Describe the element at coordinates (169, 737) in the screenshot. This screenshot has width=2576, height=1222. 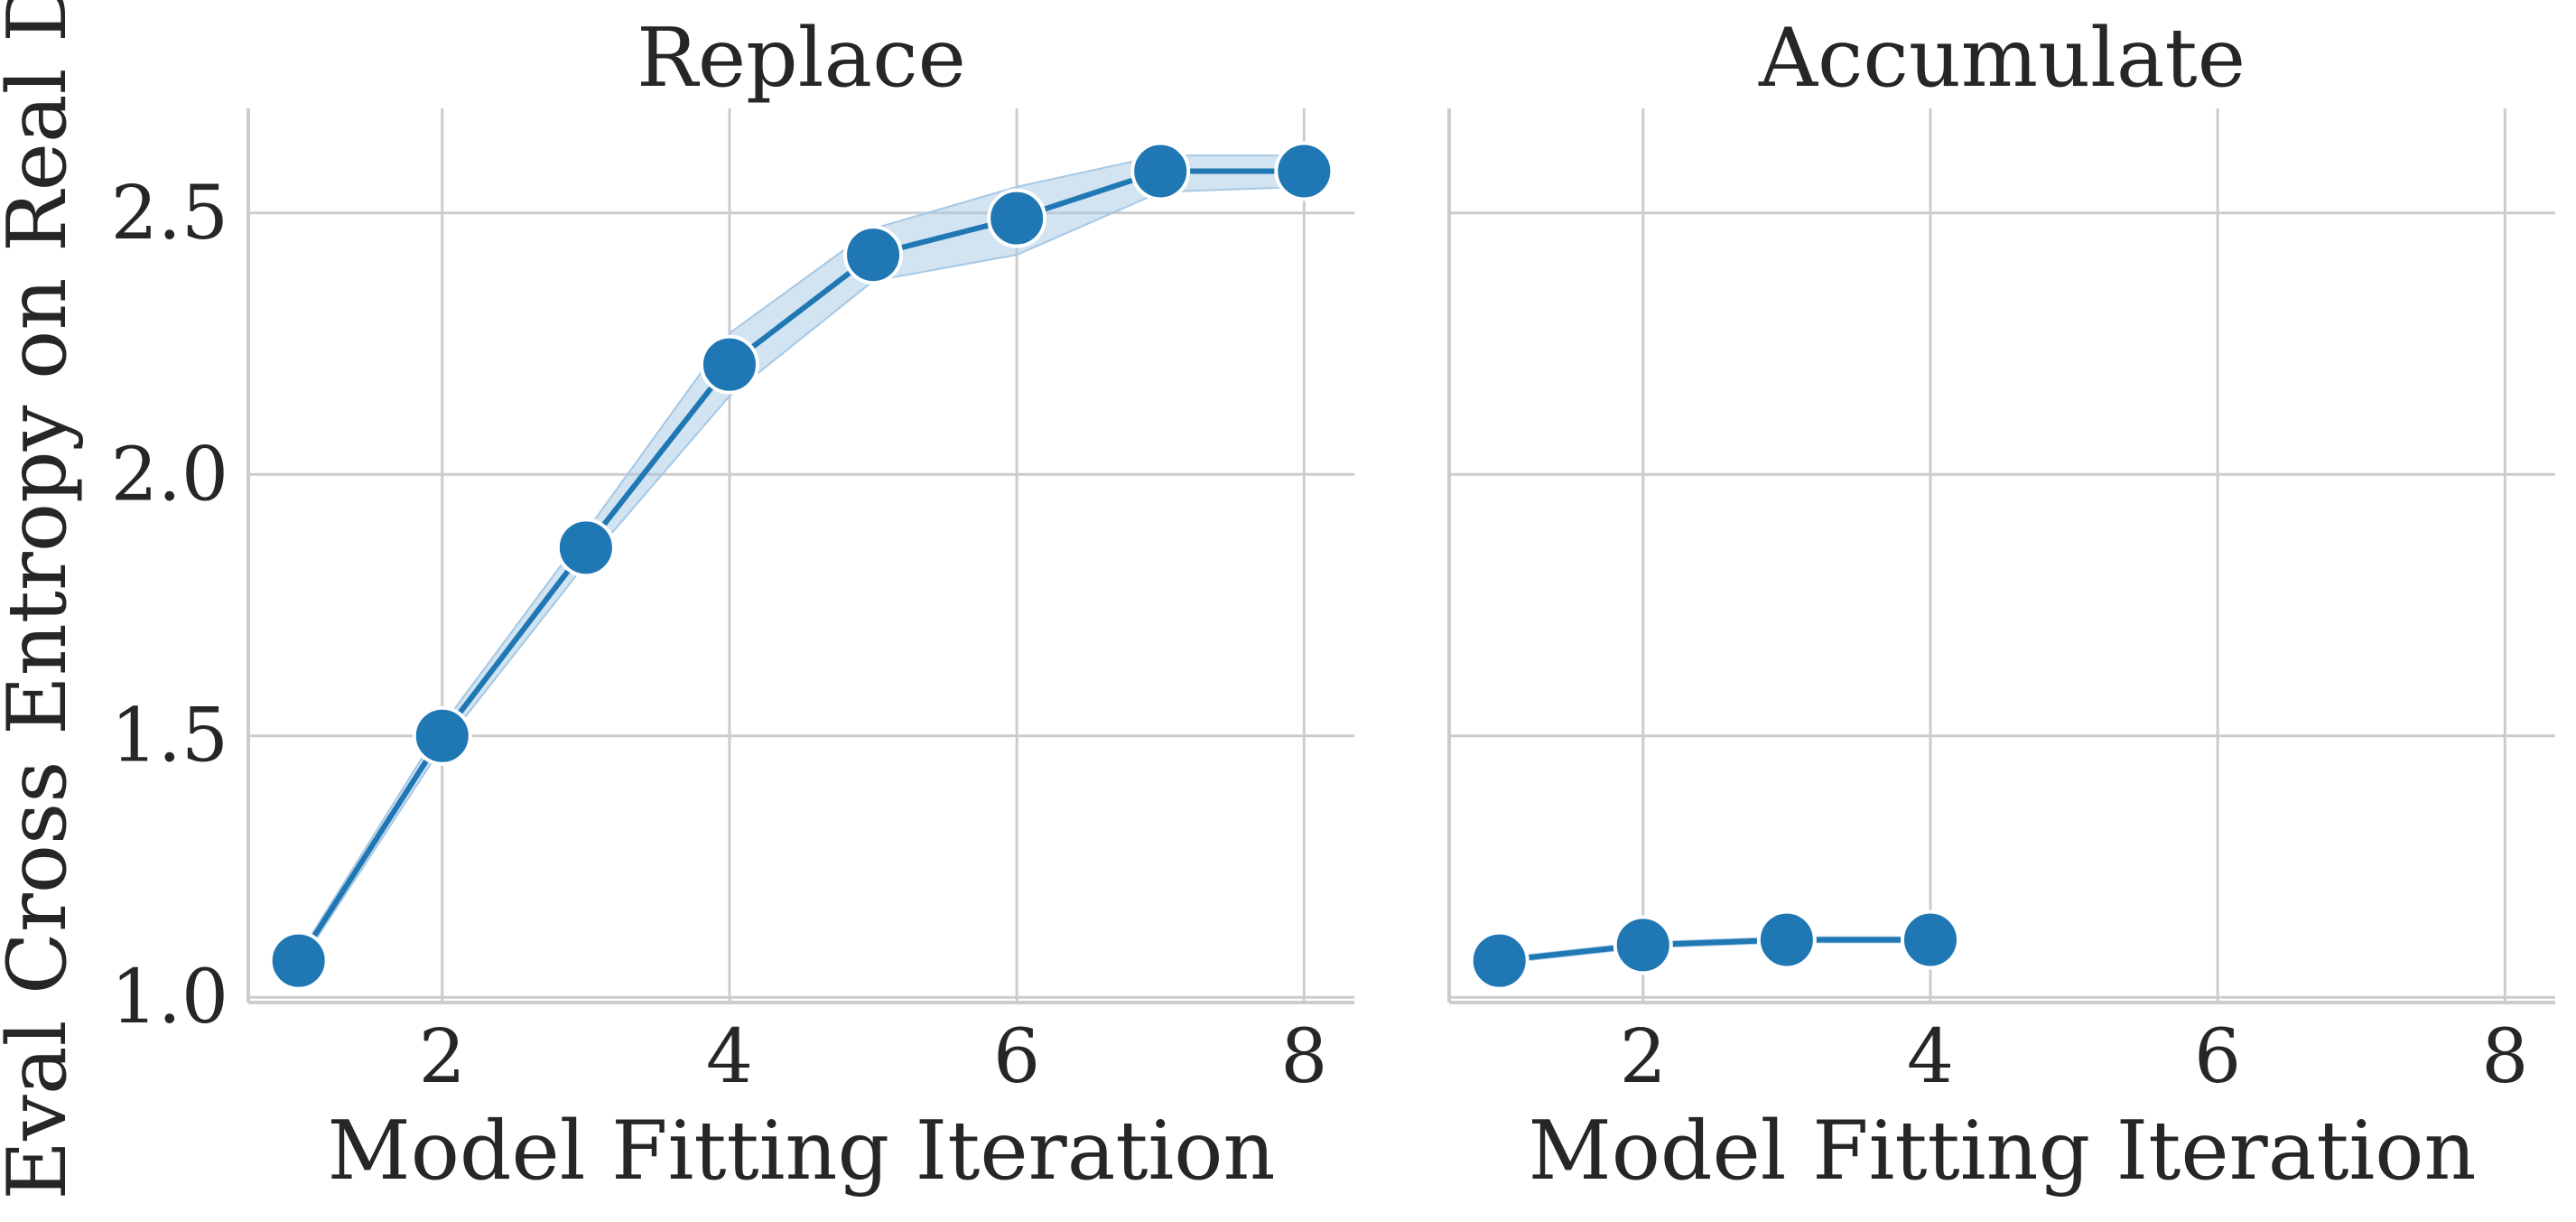
I see `y-tick-label: 1.5` at that location.